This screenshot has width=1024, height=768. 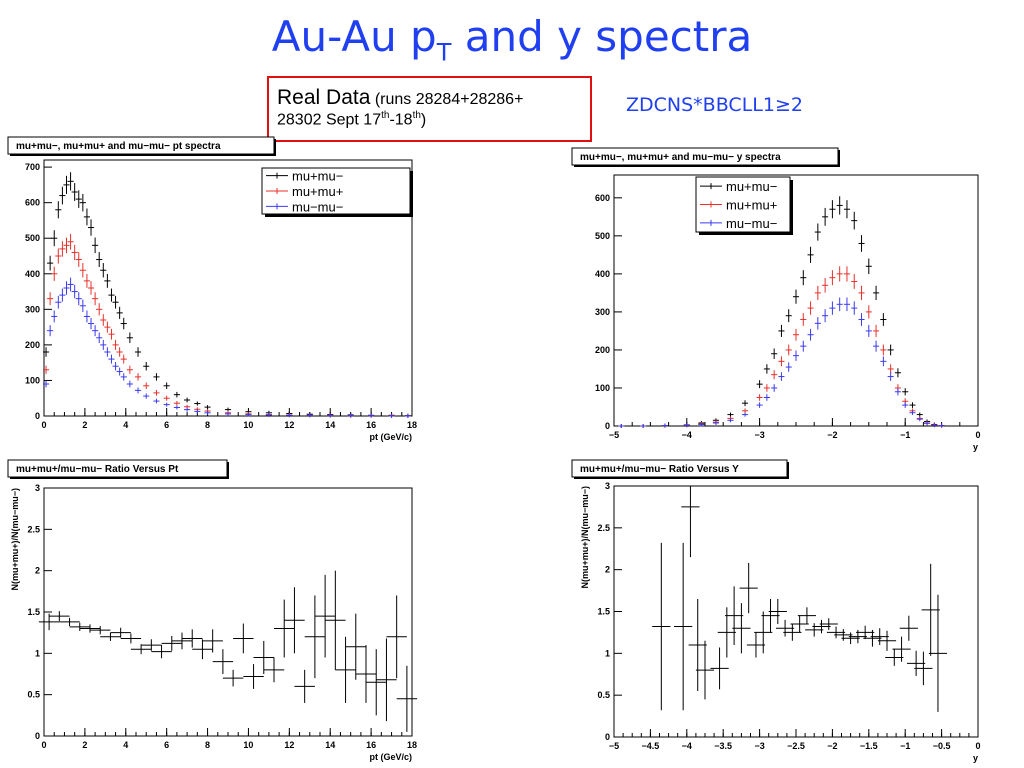 I want to click on real-data-label: Real Data, so click(x=324, y=97).